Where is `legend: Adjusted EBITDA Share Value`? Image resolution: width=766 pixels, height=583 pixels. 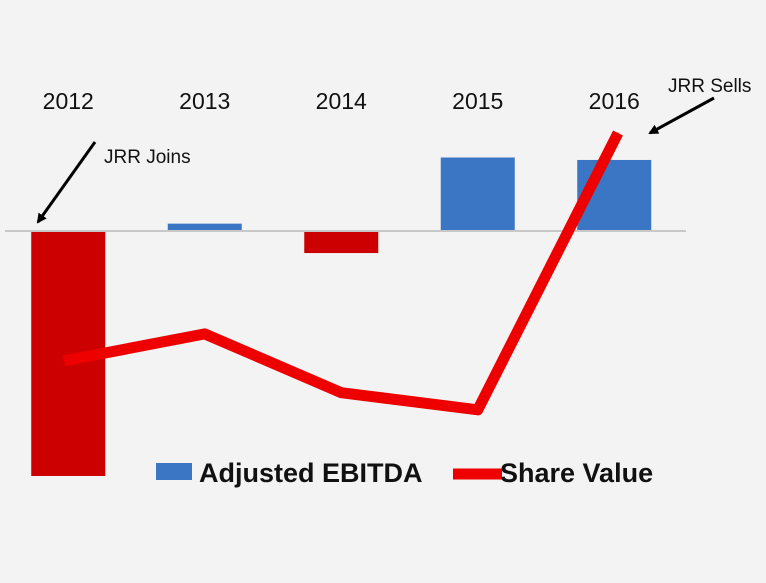
legend: Adjusted EBITDA Share Value is located at coordinates (404, 473).